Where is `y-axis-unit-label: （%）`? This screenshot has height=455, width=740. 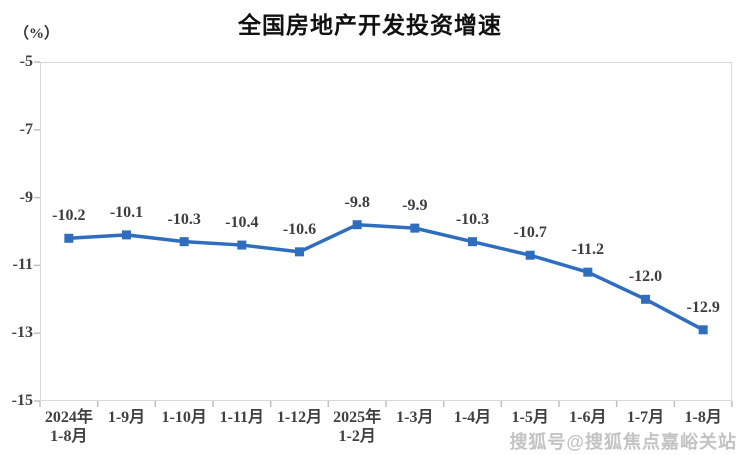 y-axis-unit-label: （%） is located at coordinates (37, 34).